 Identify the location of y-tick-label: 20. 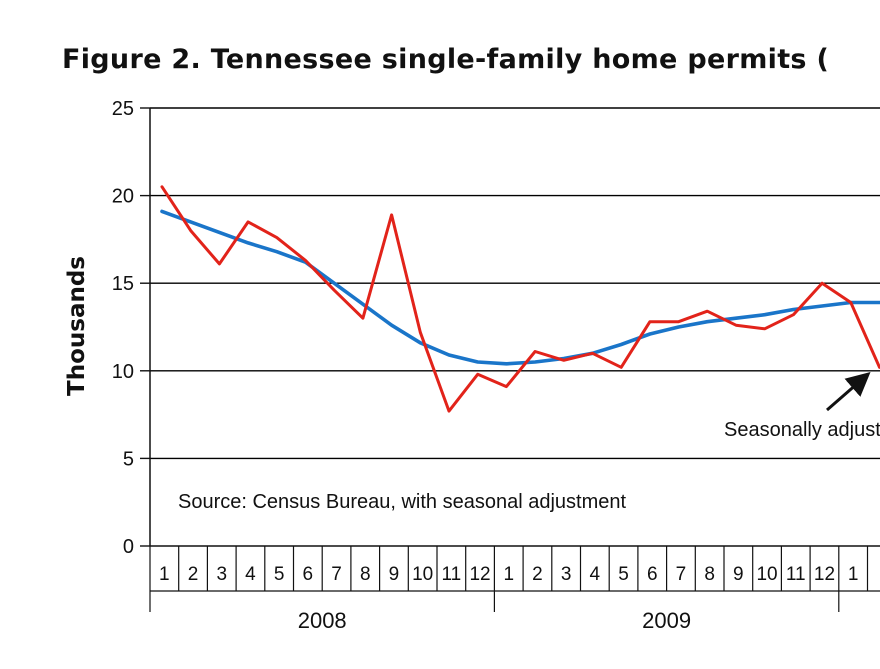
(123, 197).